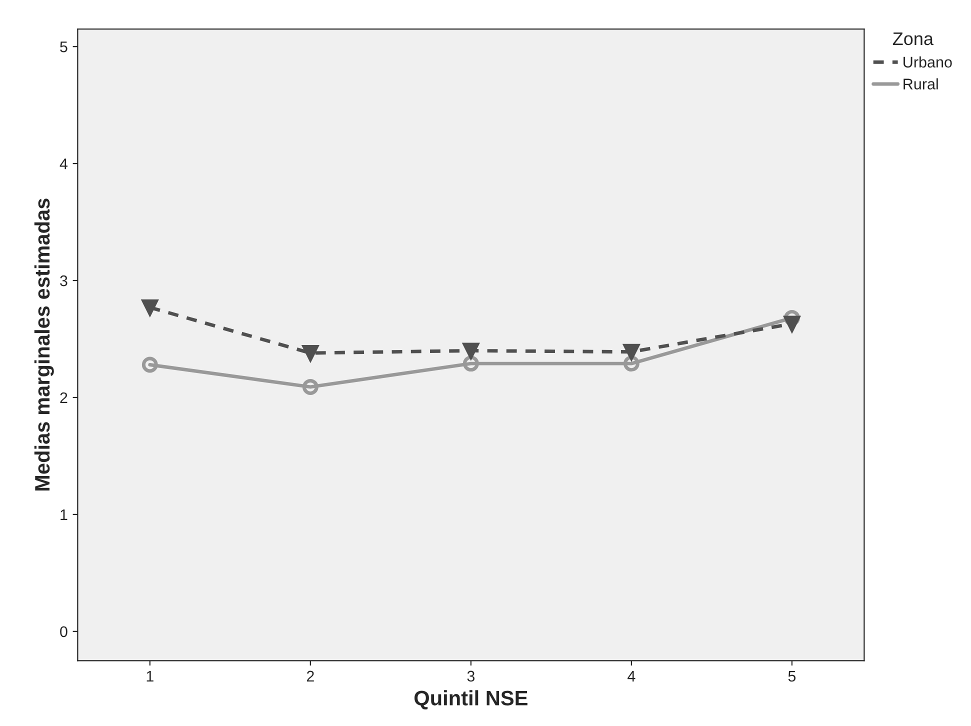  What do you see at coordinates (44, 344) in the screenshot?
I see `y-axis-title: Medias marginales estimadas` at bounding box center [44, 344].